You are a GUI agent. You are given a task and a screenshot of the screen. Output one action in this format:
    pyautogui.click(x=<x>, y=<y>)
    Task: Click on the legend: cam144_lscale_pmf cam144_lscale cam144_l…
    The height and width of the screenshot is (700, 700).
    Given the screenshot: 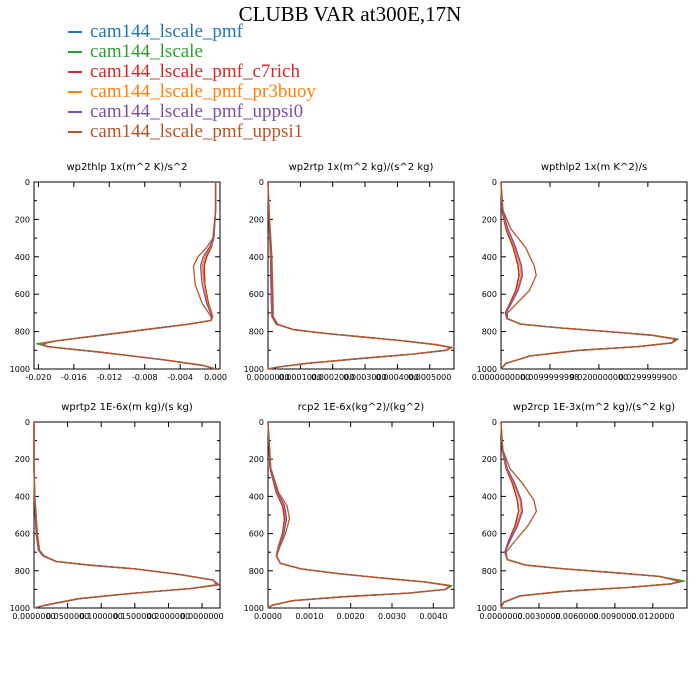 What is the action you would take?
    pyautogui.click(x=192, y=81)
    